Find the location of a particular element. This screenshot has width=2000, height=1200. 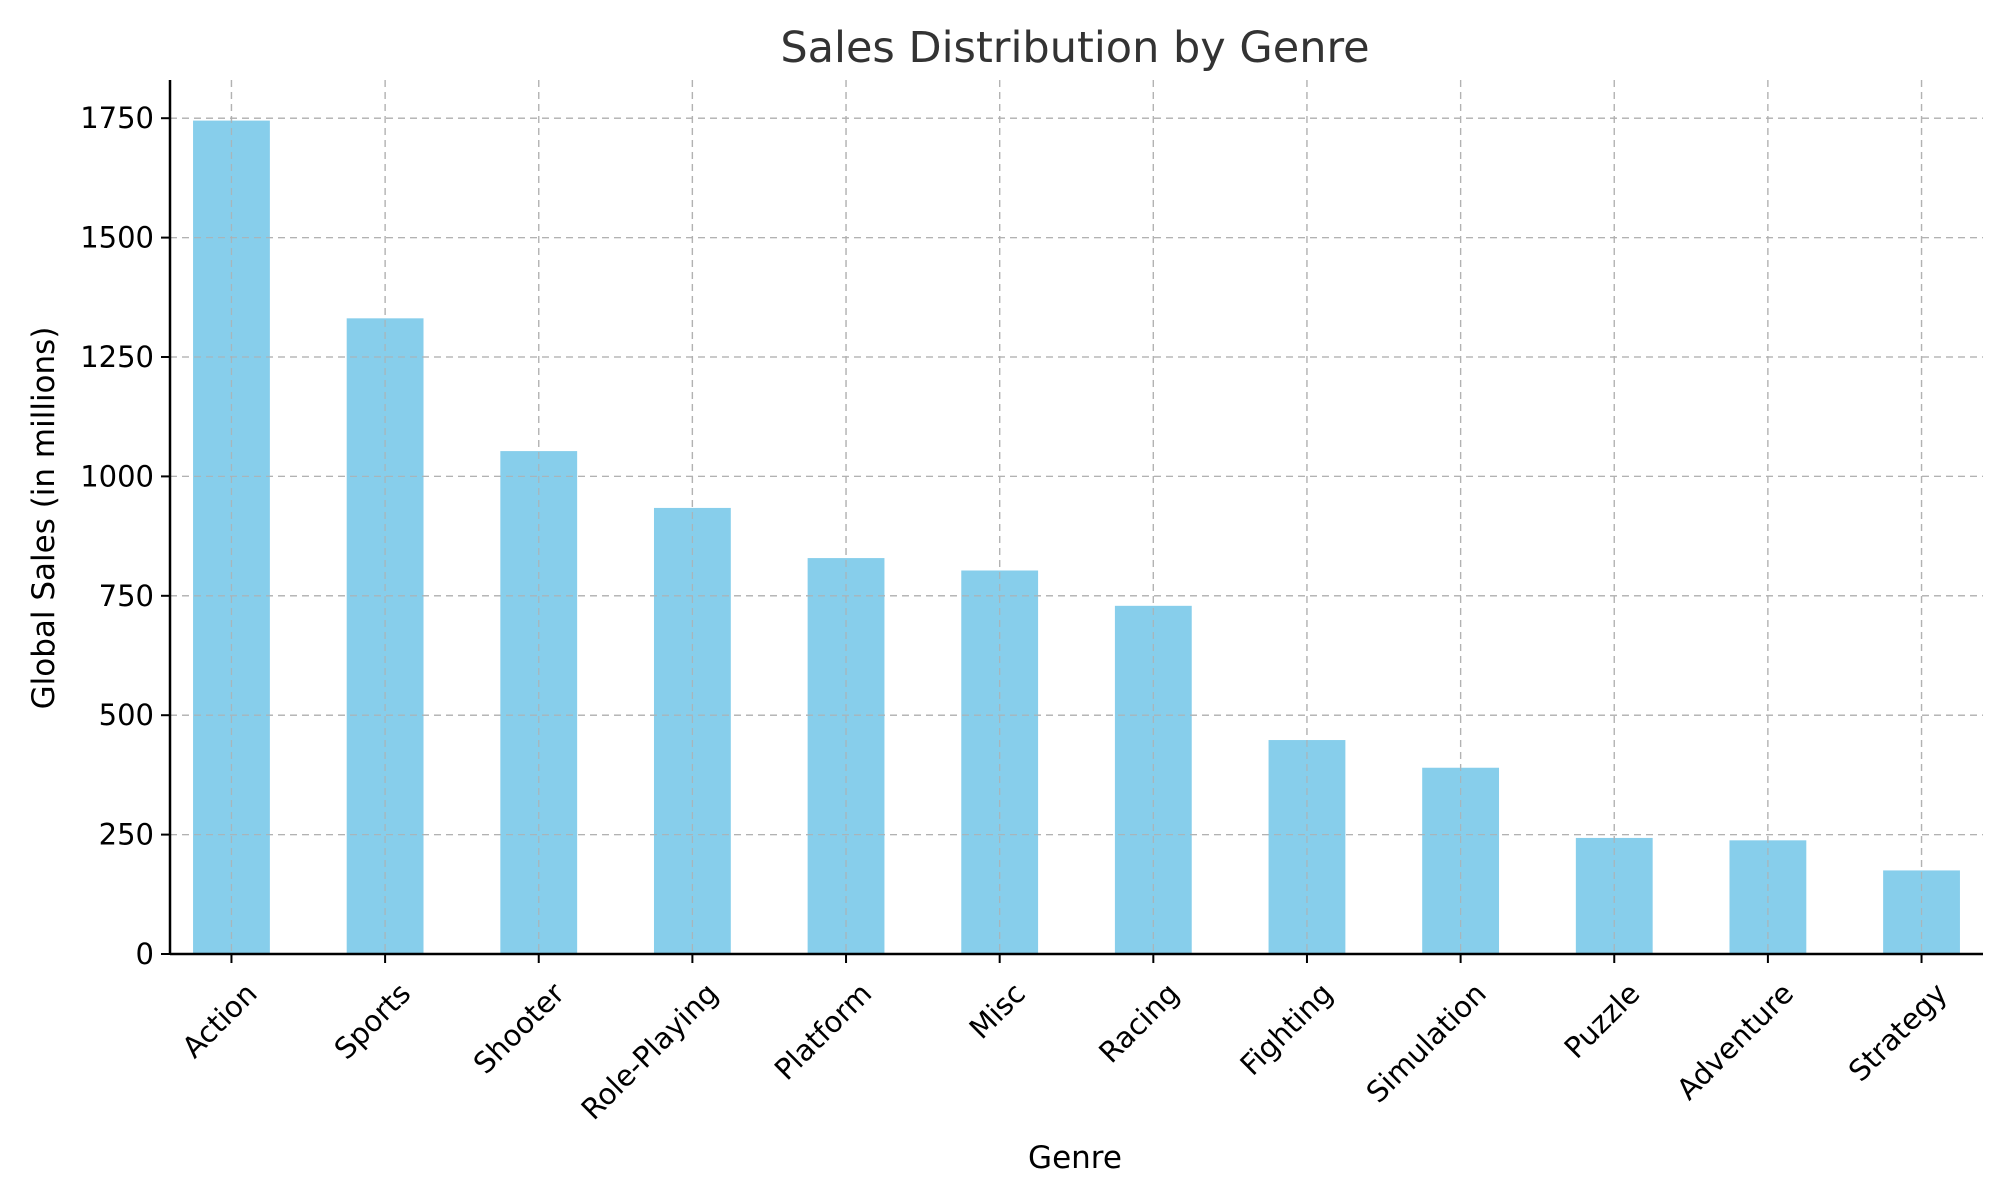

x-tick-label: Sports is located at coordinates (373, 1021).